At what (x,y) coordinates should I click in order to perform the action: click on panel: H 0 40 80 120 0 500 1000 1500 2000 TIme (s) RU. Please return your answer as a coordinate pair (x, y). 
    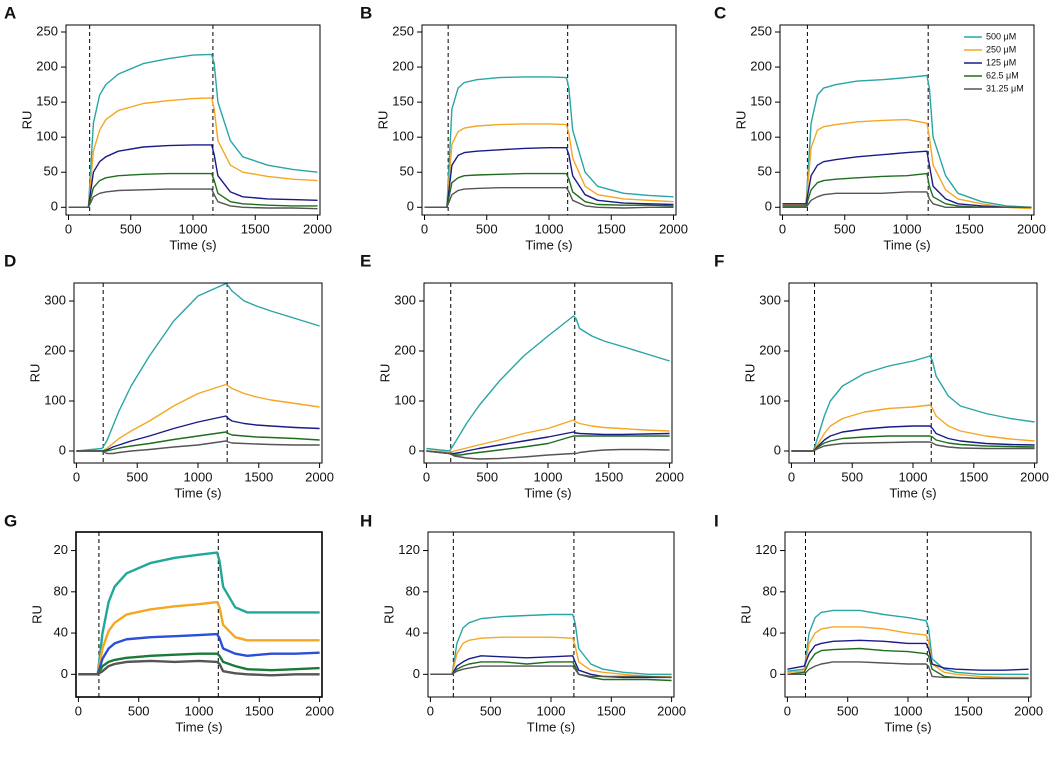
    Looking at the image, I should click on (523, 622).